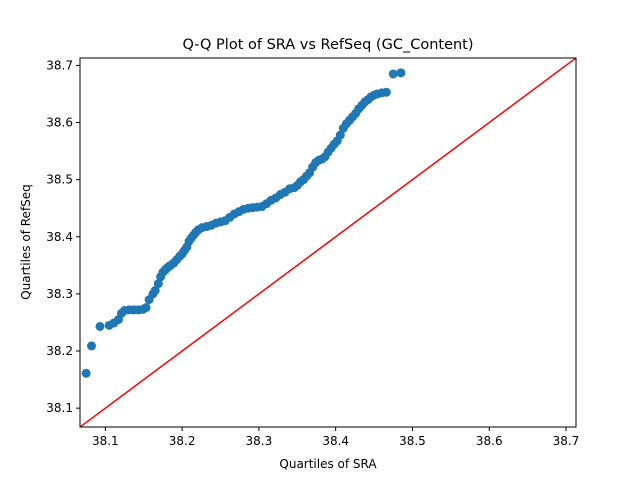 The width and height of the screenshot is (640, 480). Describe the element at coordinates (59, 237) in the screenshot. I see `y-tick-label: 38.4` at that location.